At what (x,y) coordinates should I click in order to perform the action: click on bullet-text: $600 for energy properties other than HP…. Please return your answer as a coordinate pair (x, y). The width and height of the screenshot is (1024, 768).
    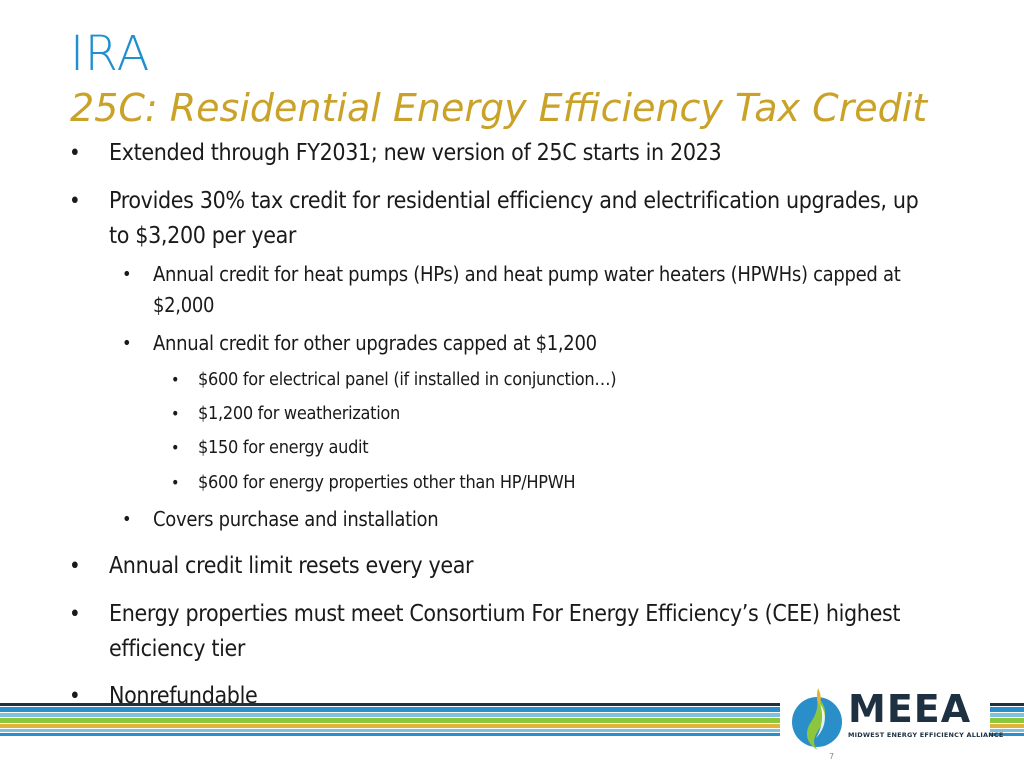
    Looking at the image, I should click on (387, 482).